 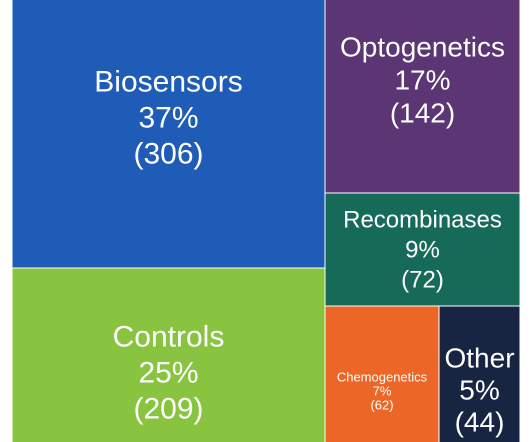 What do you see at coordinates (168, 409) in the screenshot?
I see `tile-controls-count: (209)` at bounding box center [168, 409].